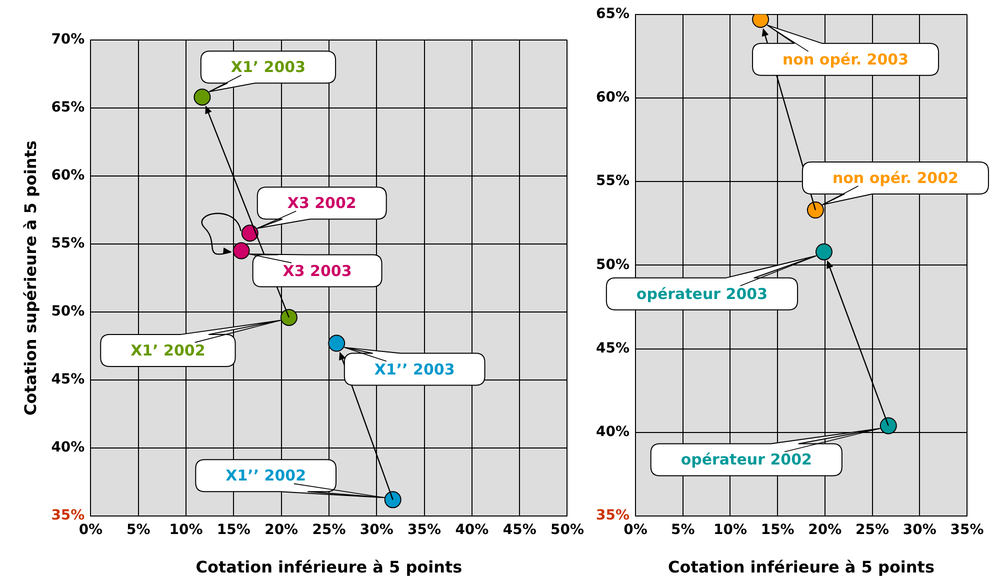  I want to click on annotation: X1’’ 2002, so click(266, 475).